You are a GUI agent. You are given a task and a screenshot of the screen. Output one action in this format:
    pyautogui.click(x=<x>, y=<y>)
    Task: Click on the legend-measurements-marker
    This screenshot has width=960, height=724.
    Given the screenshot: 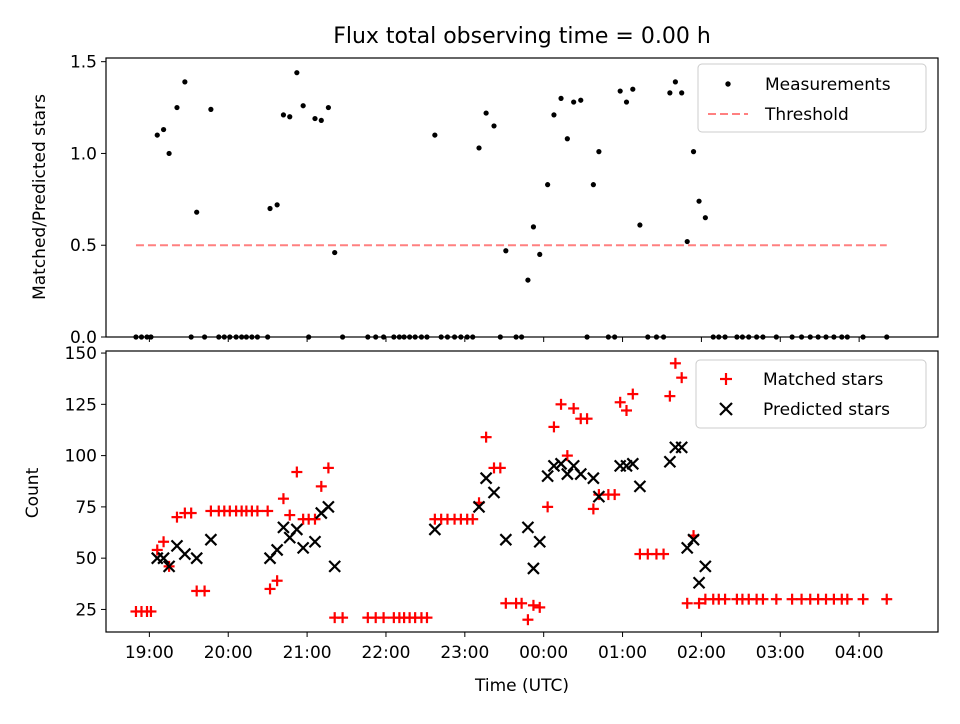 What is the action you would take?
    pyautogui.click(x=728, y=84)
    